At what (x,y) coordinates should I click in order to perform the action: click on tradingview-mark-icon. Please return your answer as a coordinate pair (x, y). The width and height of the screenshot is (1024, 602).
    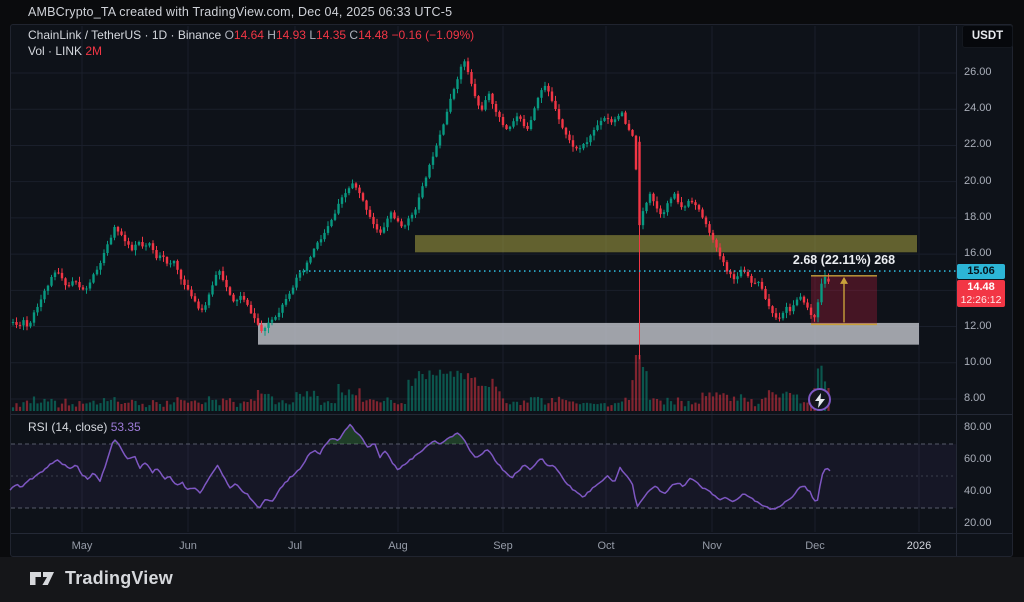
    Looking at the image, I should click on (42, 578).